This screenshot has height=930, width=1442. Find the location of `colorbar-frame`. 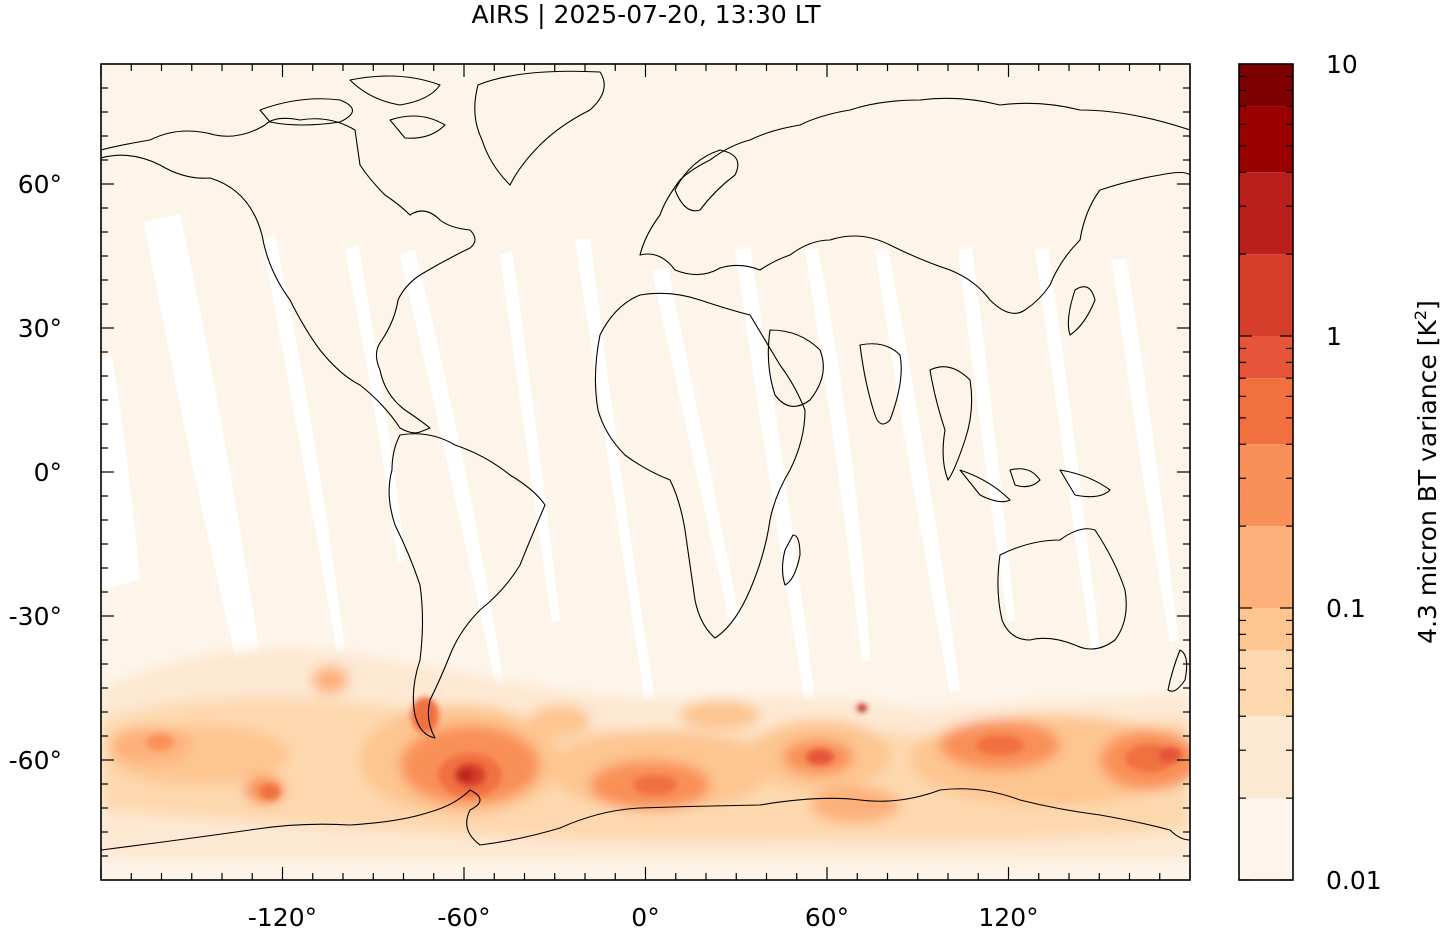

colorbar-frame is located at coordinates (1266, 472).